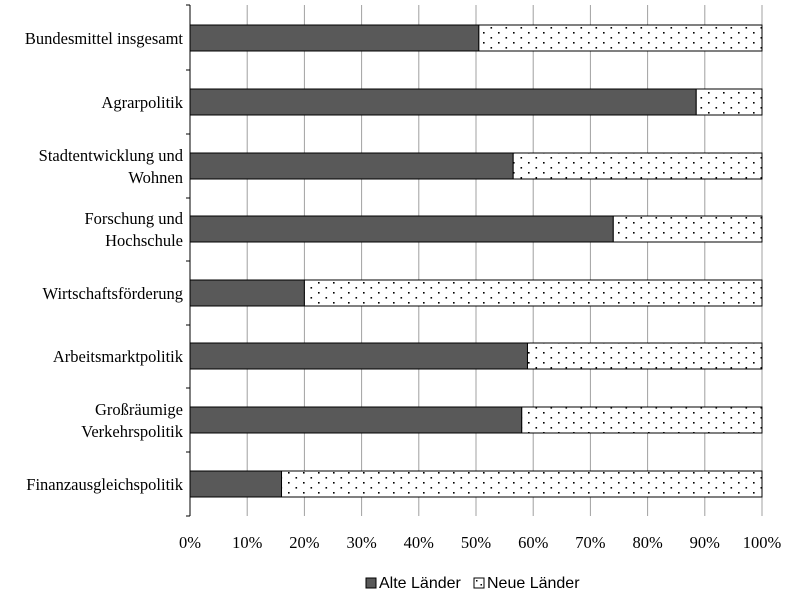 The height and width of the screenshot is (598, 787). Describe the element at coordinates (190, 542) in the screenshot. I see `x-tick-label: 0%` at that location.